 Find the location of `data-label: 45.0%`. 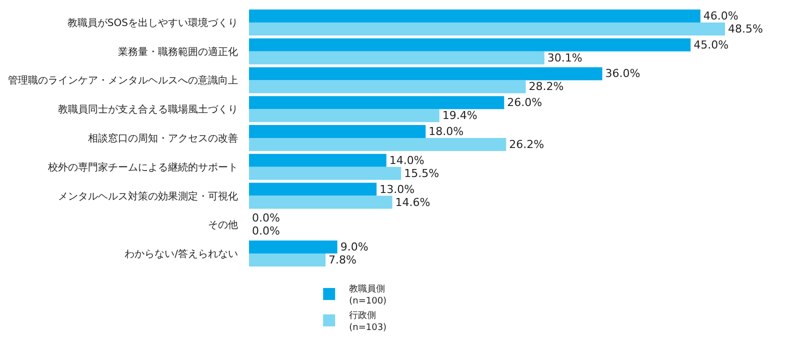

data-label: 45.0% is located at coordinates (711, 45).